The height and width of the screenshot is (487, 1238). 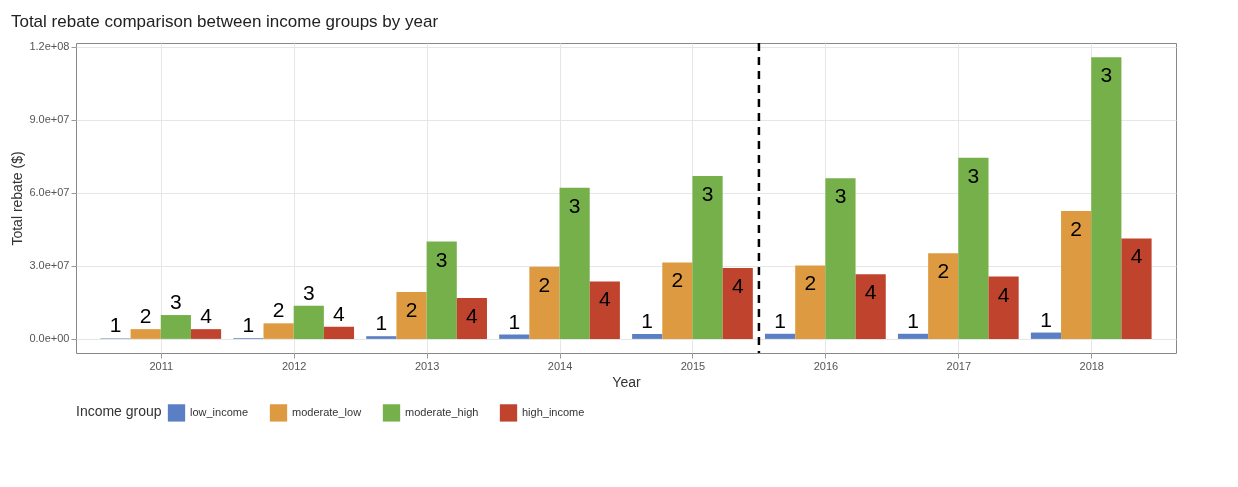 What do you see at coordinates (560, 365) in the screenshot?
I see `x-tick-label: 2014` at bounding box center [560, 365].